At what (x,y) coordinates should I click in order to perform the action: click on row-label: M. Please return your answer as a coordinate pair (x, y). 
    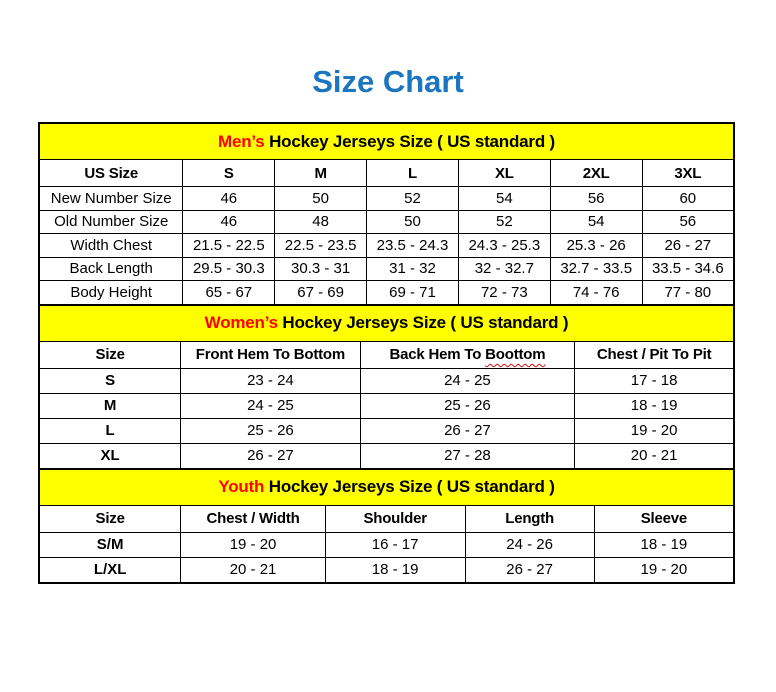
    Looking at the image, I should click on (110, 405).